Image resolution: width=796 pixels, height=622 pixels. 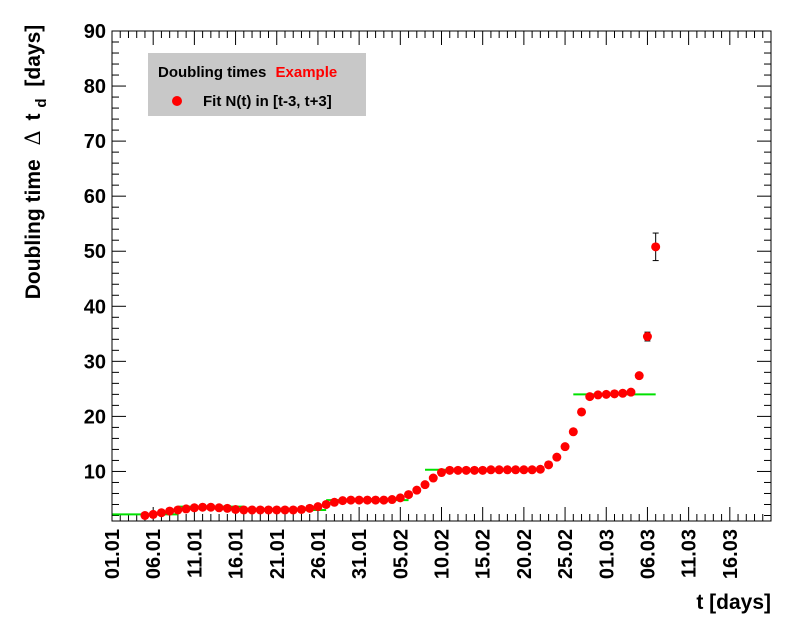 I want to click on x-tick-label: 15.02, so click(x=484, y=554).